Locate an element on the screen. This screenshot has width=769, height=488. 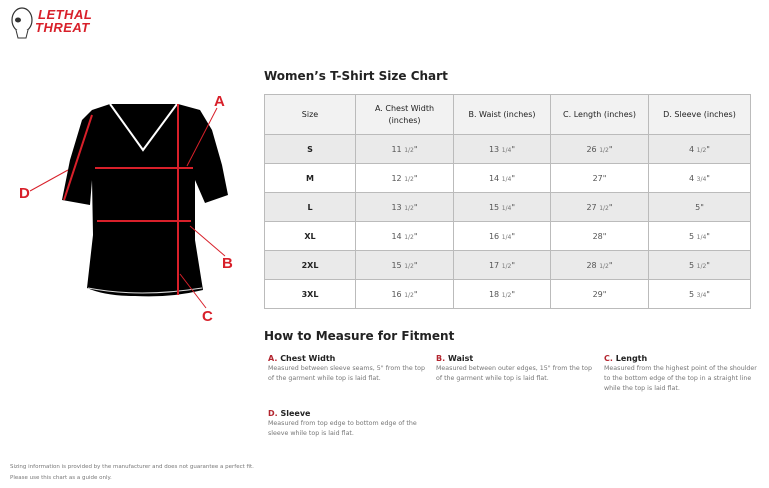
waist-cell: 17 1/2" is located at coordinates (502, 265).